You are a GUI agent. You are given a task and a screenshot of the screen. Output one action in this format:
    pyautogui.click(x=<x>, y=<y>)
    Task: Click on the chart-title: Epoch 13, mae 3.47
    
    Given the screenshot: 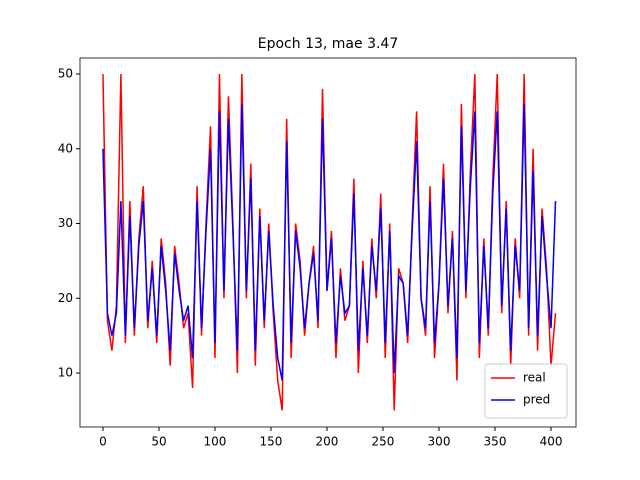 What is the action you would take?
    pyautogui.click(x=328, y=44)
    